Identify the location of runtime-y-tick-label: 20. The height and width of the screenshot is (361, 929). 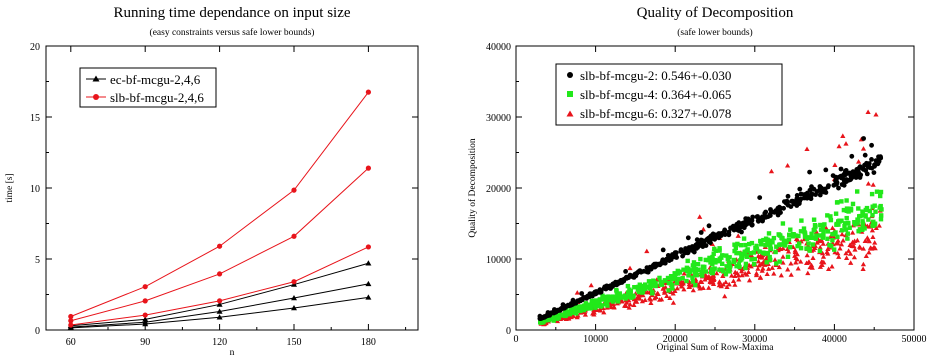
(35, 47).